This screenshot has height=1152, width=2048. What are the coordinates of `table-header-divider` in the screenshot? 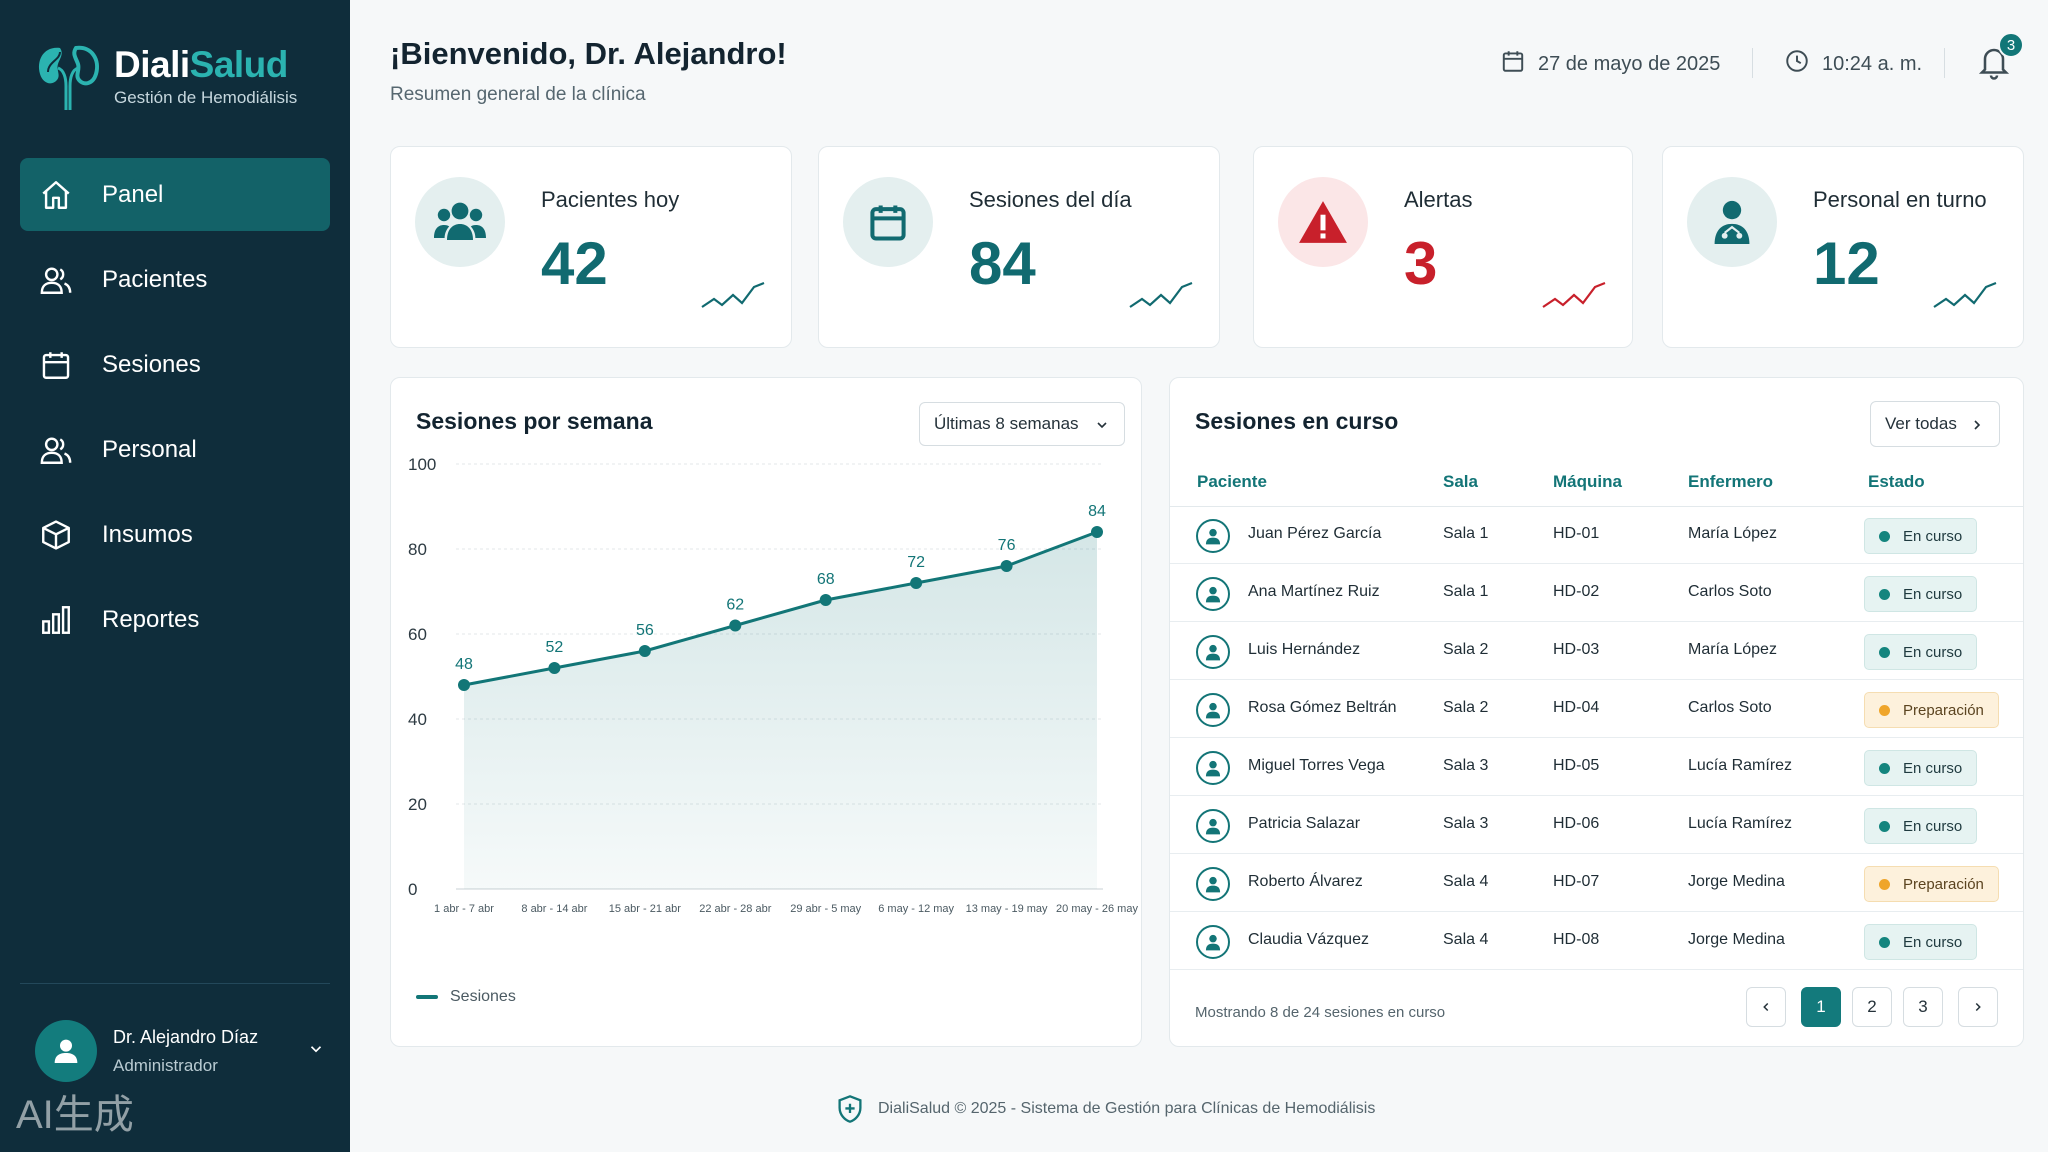 It's located at (1596, 506).